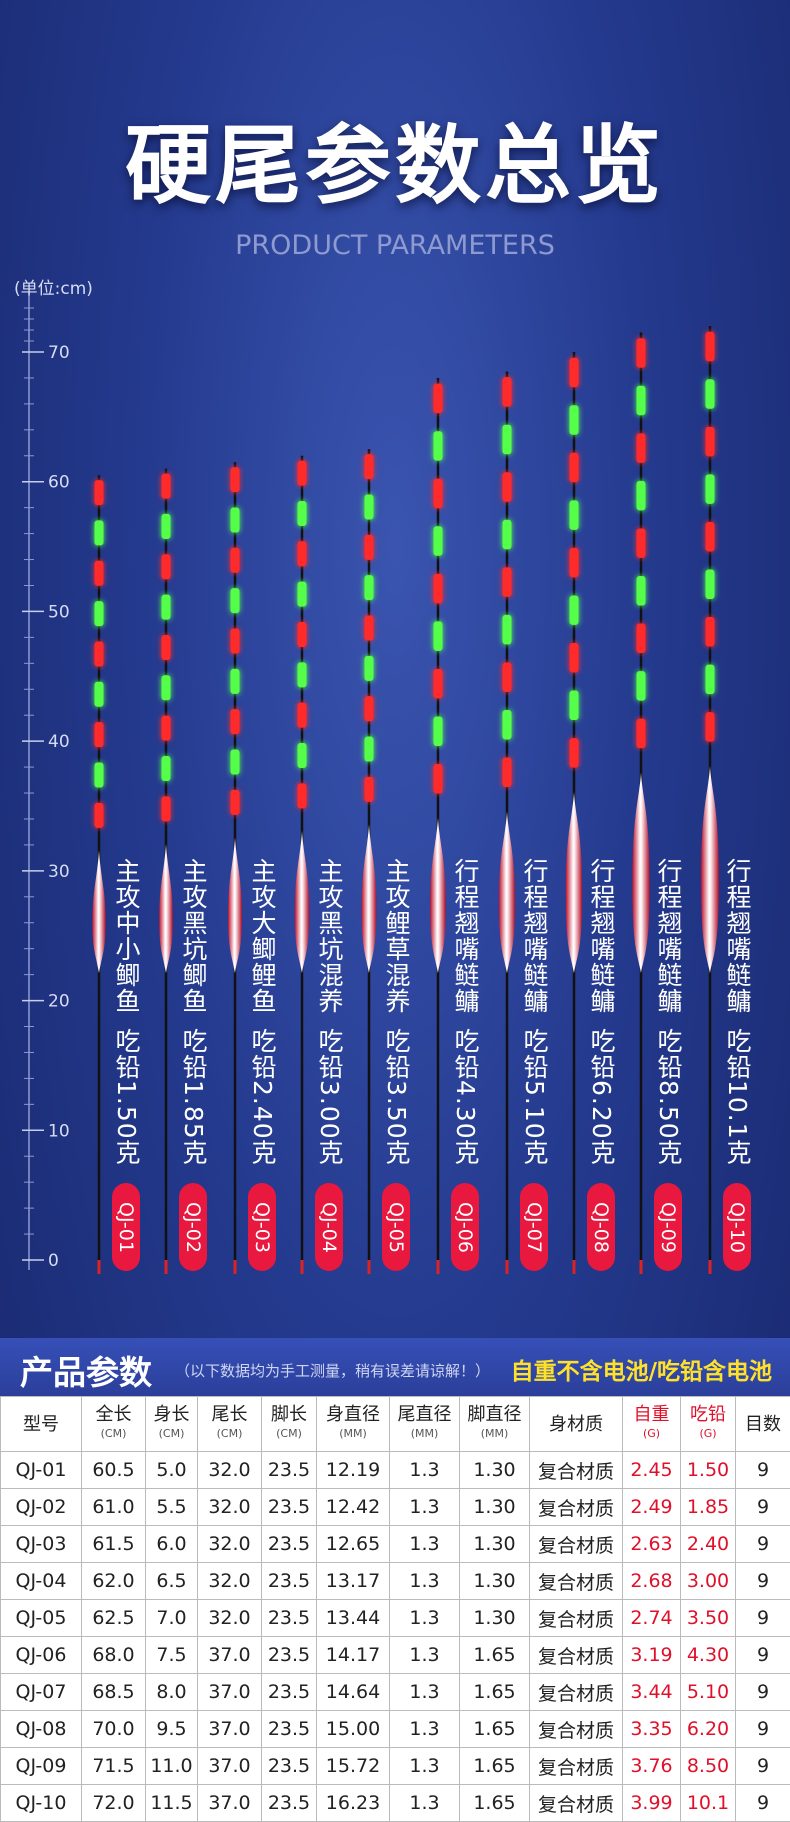 The image size is (790, 1822). Describe the element at coordinates (229, 1414) in the screenshot. I see `column-label: 尾长` at that location.